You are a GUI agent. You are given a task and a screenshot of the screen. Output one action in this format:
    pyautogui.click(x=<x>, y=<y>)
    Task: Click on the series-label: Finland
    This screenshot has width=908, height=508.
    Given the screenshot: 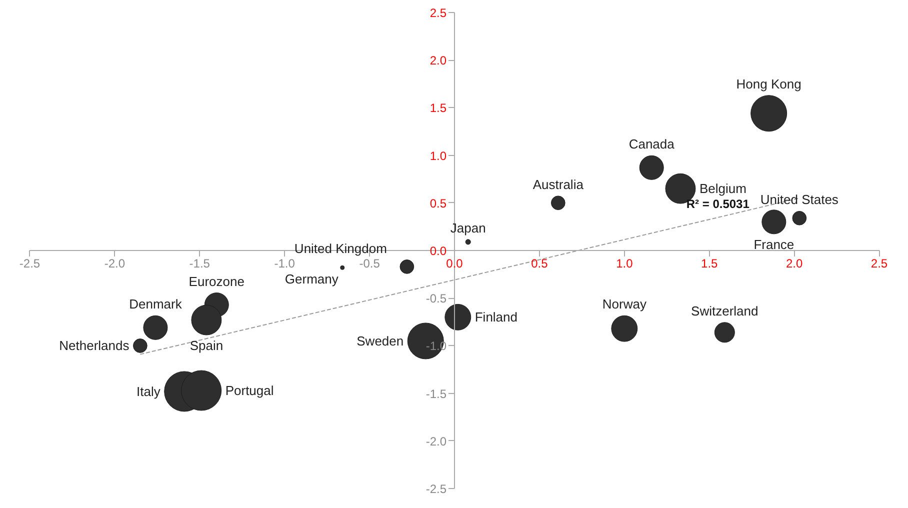 What is the action you would take?
    pyautogui.click(x=496, y=317)
    